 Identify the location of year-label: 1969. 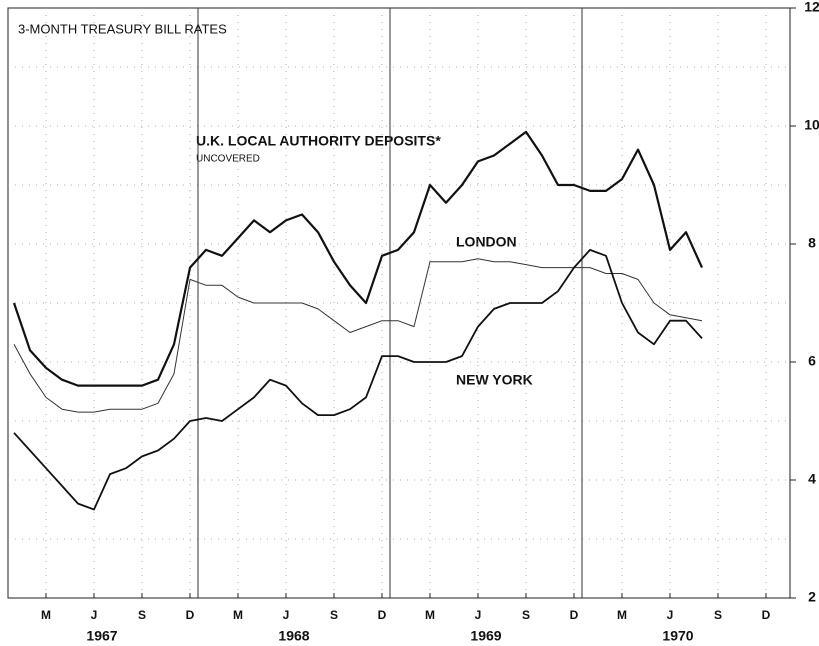
(485, 636).